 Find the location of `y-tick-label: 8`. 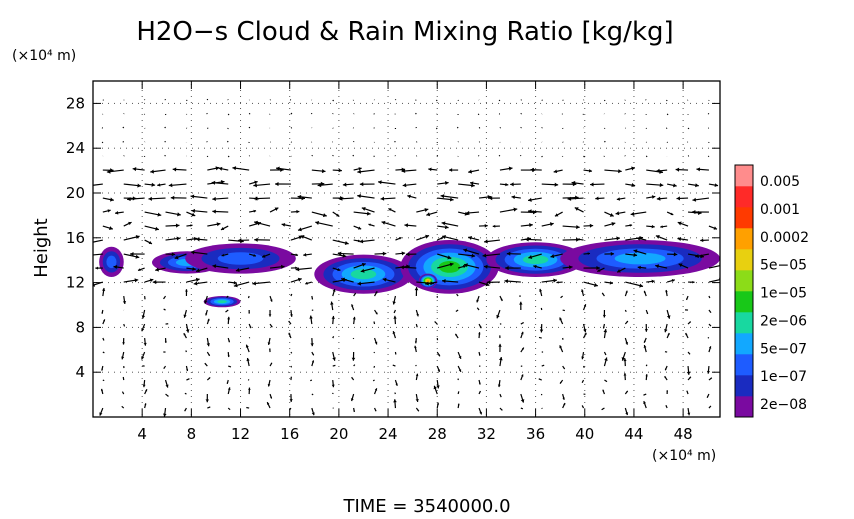

y-tick-label: 8 is located at coordinates (80, 327).